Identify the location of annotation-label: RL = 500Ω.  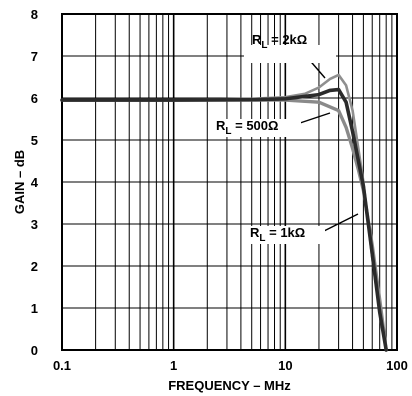
(247, 127).